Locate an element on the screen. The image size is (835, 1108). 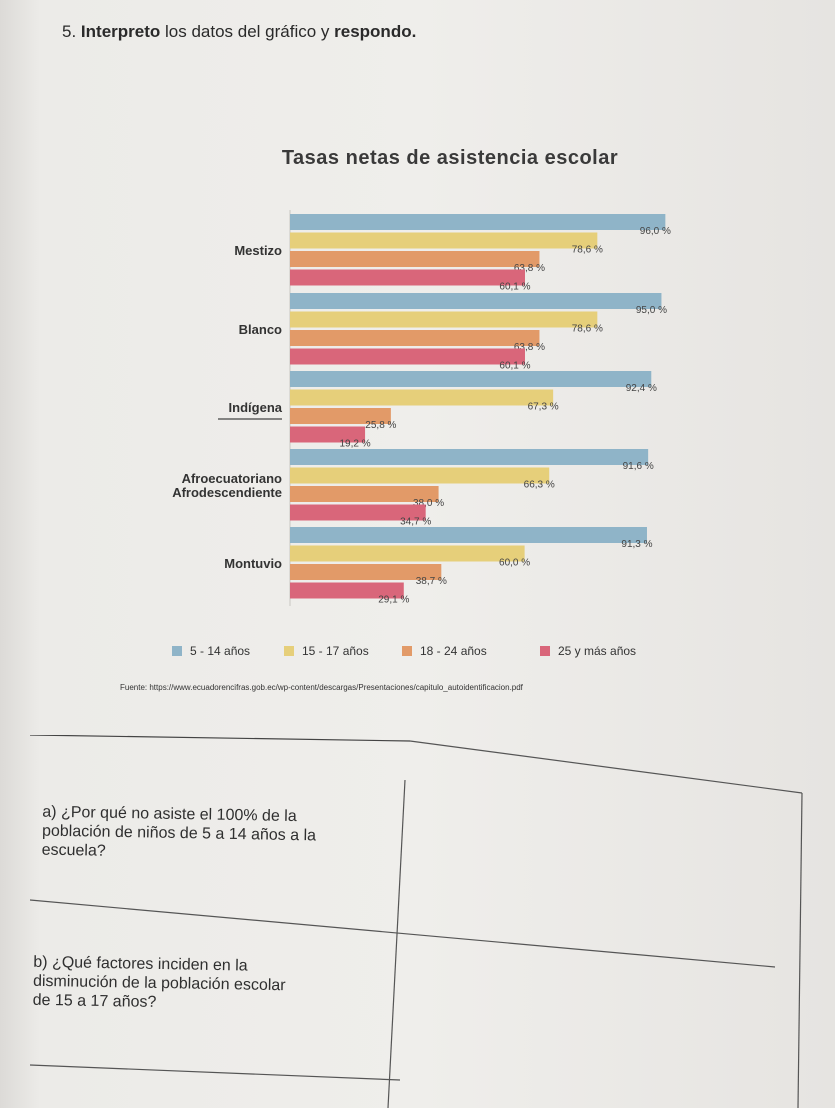
bar-value-label: 29,1 % is located at coordinates (393, 600).